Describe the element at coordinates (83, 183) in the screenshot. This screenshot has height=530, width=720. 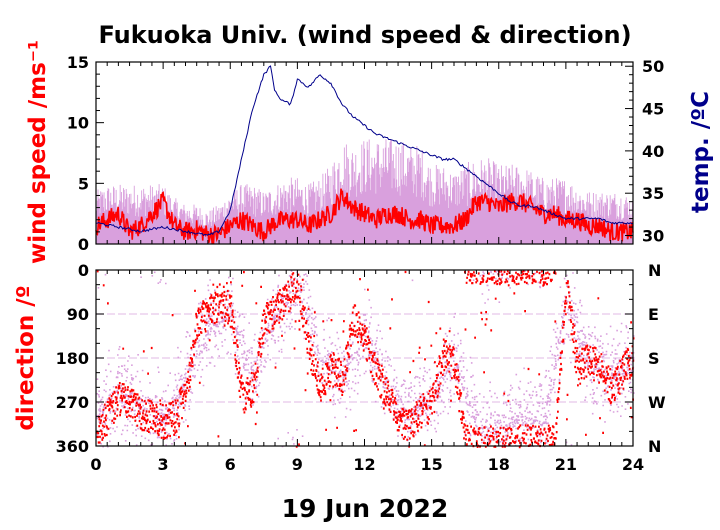
I see `wind-speed-tick-label: 5` at that location.